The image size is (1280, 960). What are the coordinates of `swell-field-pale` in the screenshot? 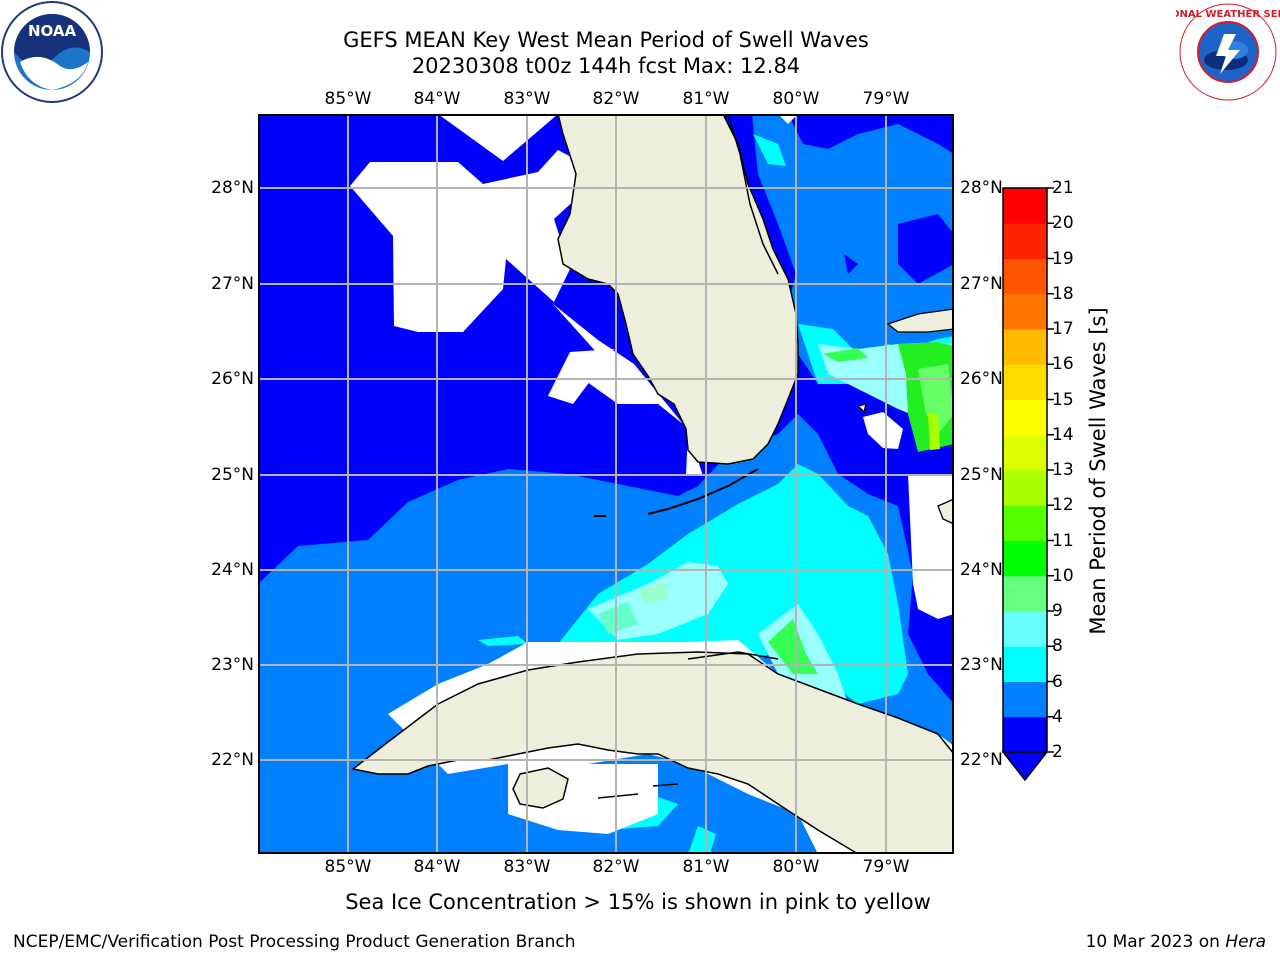 It's located at (618, 618).